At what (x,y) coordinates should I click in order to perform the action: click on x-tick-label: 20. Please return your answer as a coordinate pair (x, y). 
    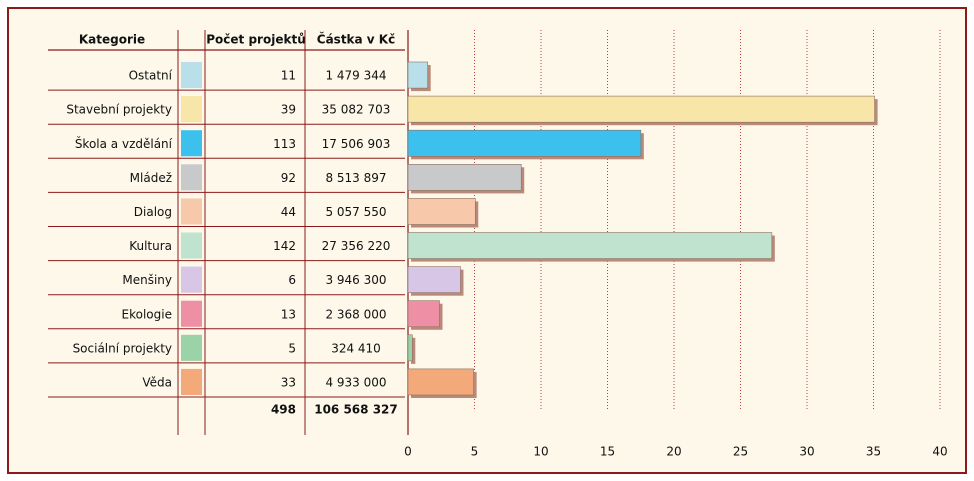
    Looking at the image, I should click on (673, 452).